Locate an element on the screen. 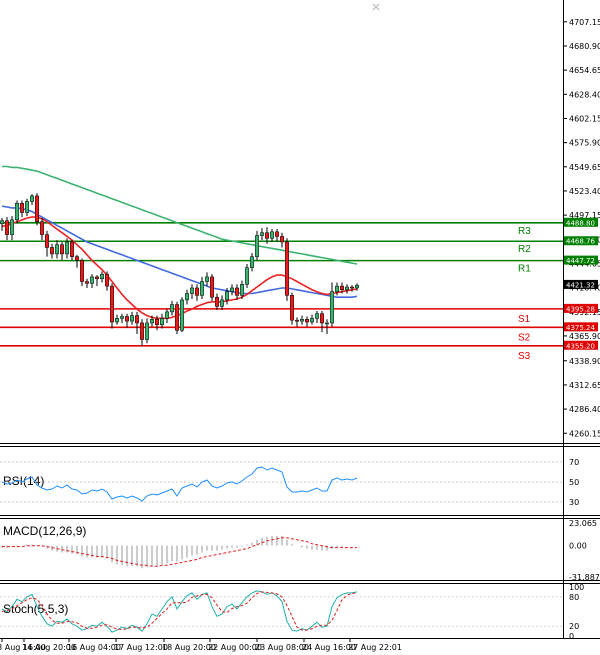 This screenshot has width=600, height=655. price-tick-label: 4497.15 is located at coordinates (584, 215).